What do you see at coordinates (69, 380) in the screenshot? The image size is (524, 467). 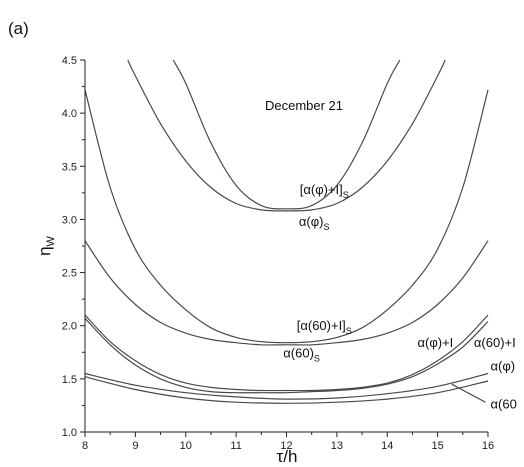 I see `y-tick-label-1.5: 1.5` at bounding box center [69, 380].